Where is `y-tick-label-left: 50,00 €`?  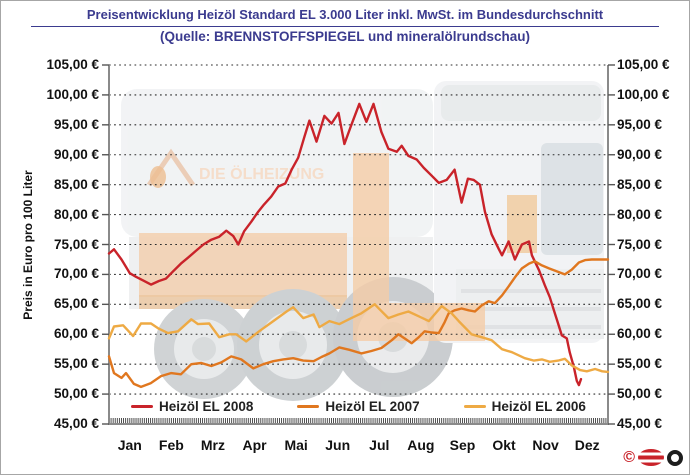 y-tick-label-left: 50,00 € is located at coordinates (76, 394).